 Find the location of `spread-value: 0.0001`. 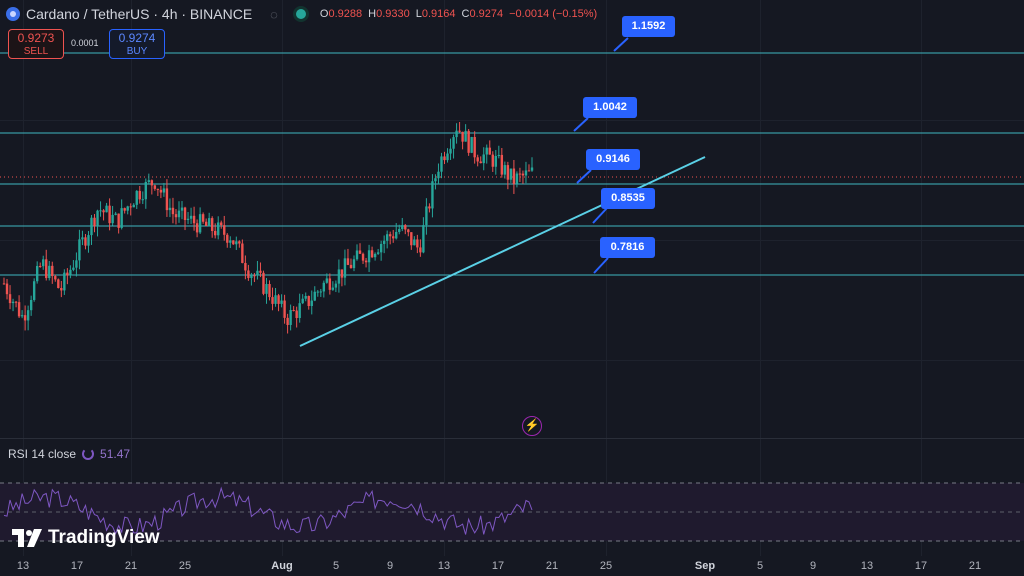

spread-value: 0.0001 is located at coordinates (85, 43).